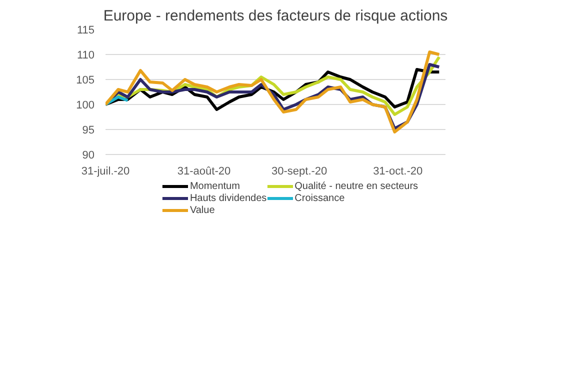 Image resolution: width=585 pixels, height=380 pixels. What do you see at coordinates (202, 210) in the screenshot?
I see `legend-label: Value` at bounding box center [202, 210].